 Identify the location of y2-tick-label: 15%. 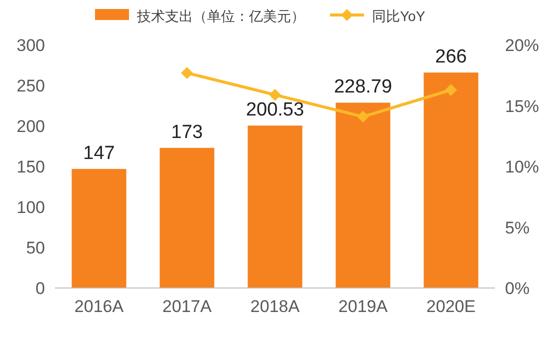
(522, 106).